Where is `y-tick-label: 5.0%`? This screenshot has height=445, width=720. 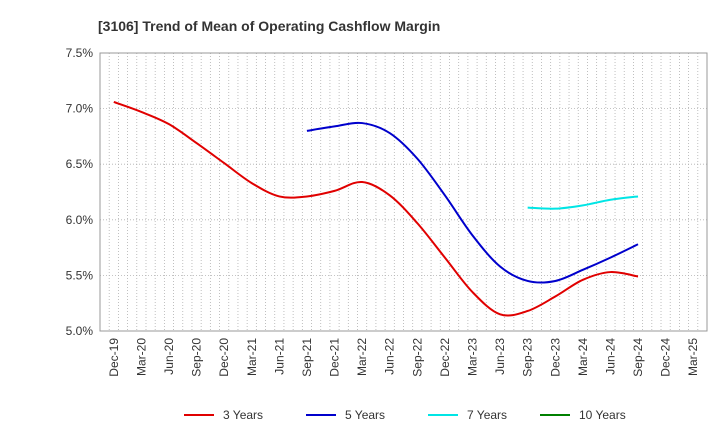 y-tick-label: 5.0% is located at coordinates (80, 331).